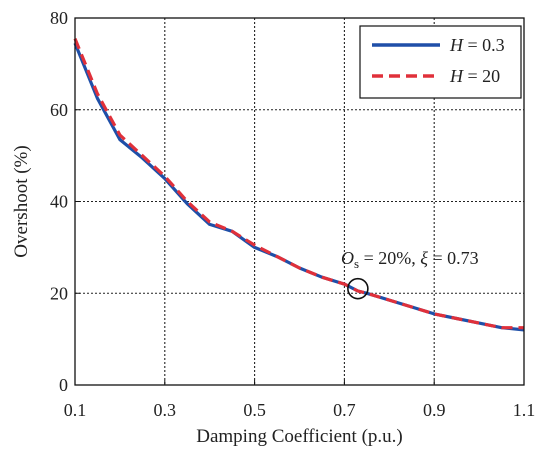  What do you see at coordinates (440, 62) in the screenshot?
I see `legend: H = 0.3 H = 20` at bounding box center [440, 62].